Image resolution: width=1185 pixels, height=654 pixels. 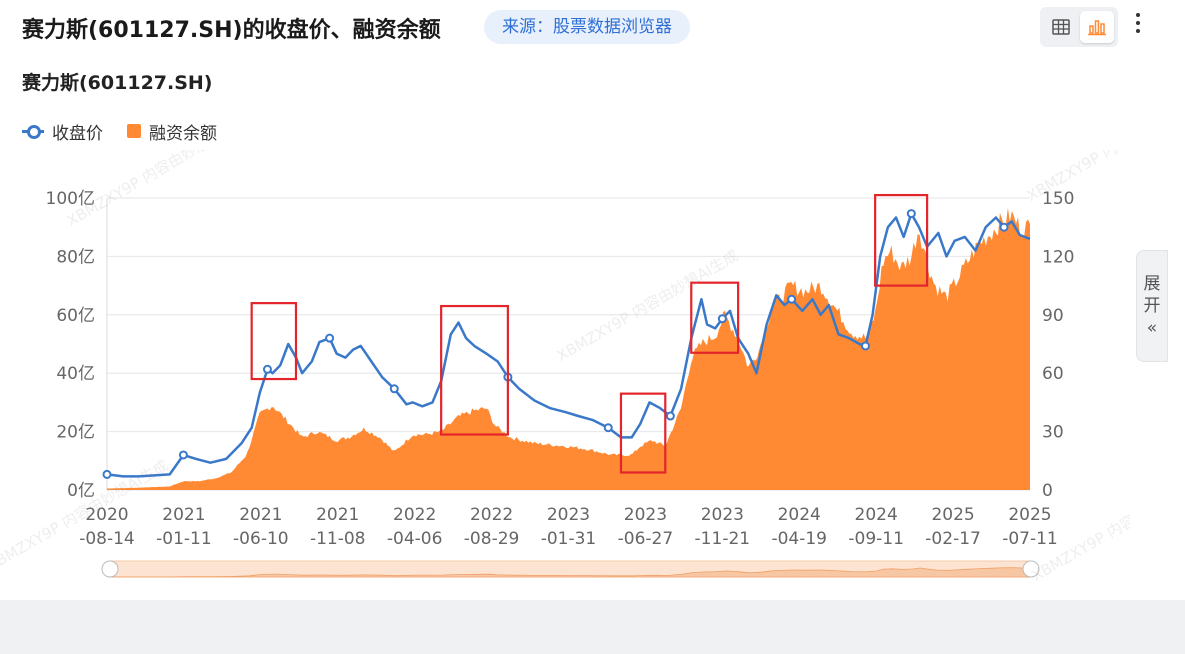 What do you see at coordinates (1030, 539) in the screenshot?
I see `x-tick-label: -07-11` at bounding box center [1030, 539].